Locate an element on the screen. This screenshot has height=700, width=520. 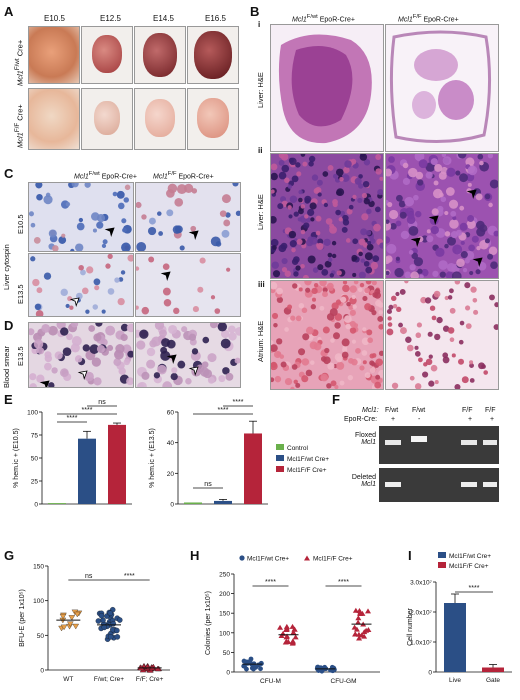
row-label-a1: Mcl1F/wt Cre+ is located at coordinates (19, 62).